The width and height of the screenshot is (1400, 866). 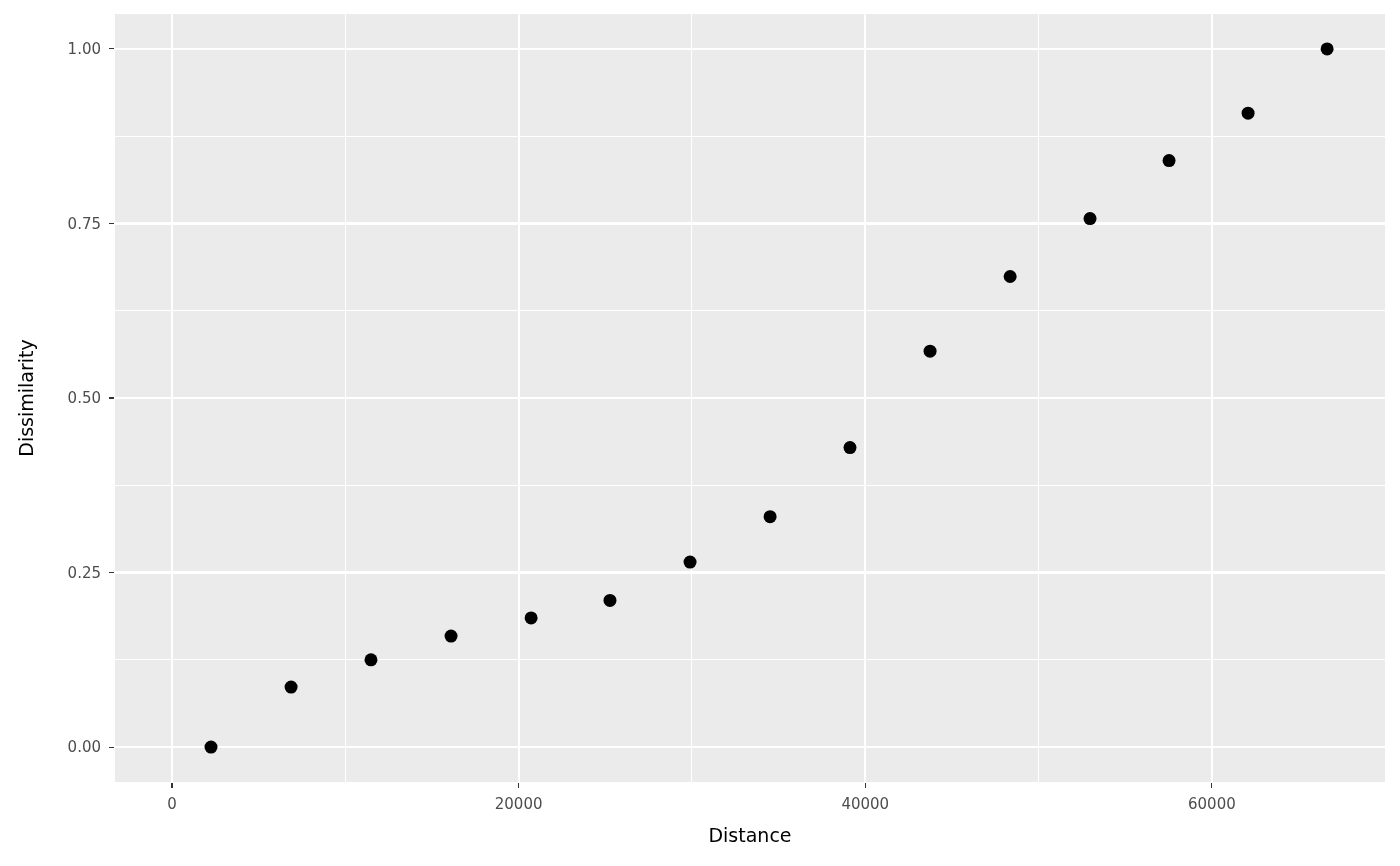 What do you see at coordinates (84, 398) in the screenshot?
I see `y-tick-label: 0.50` at bounding box center [84, 398].